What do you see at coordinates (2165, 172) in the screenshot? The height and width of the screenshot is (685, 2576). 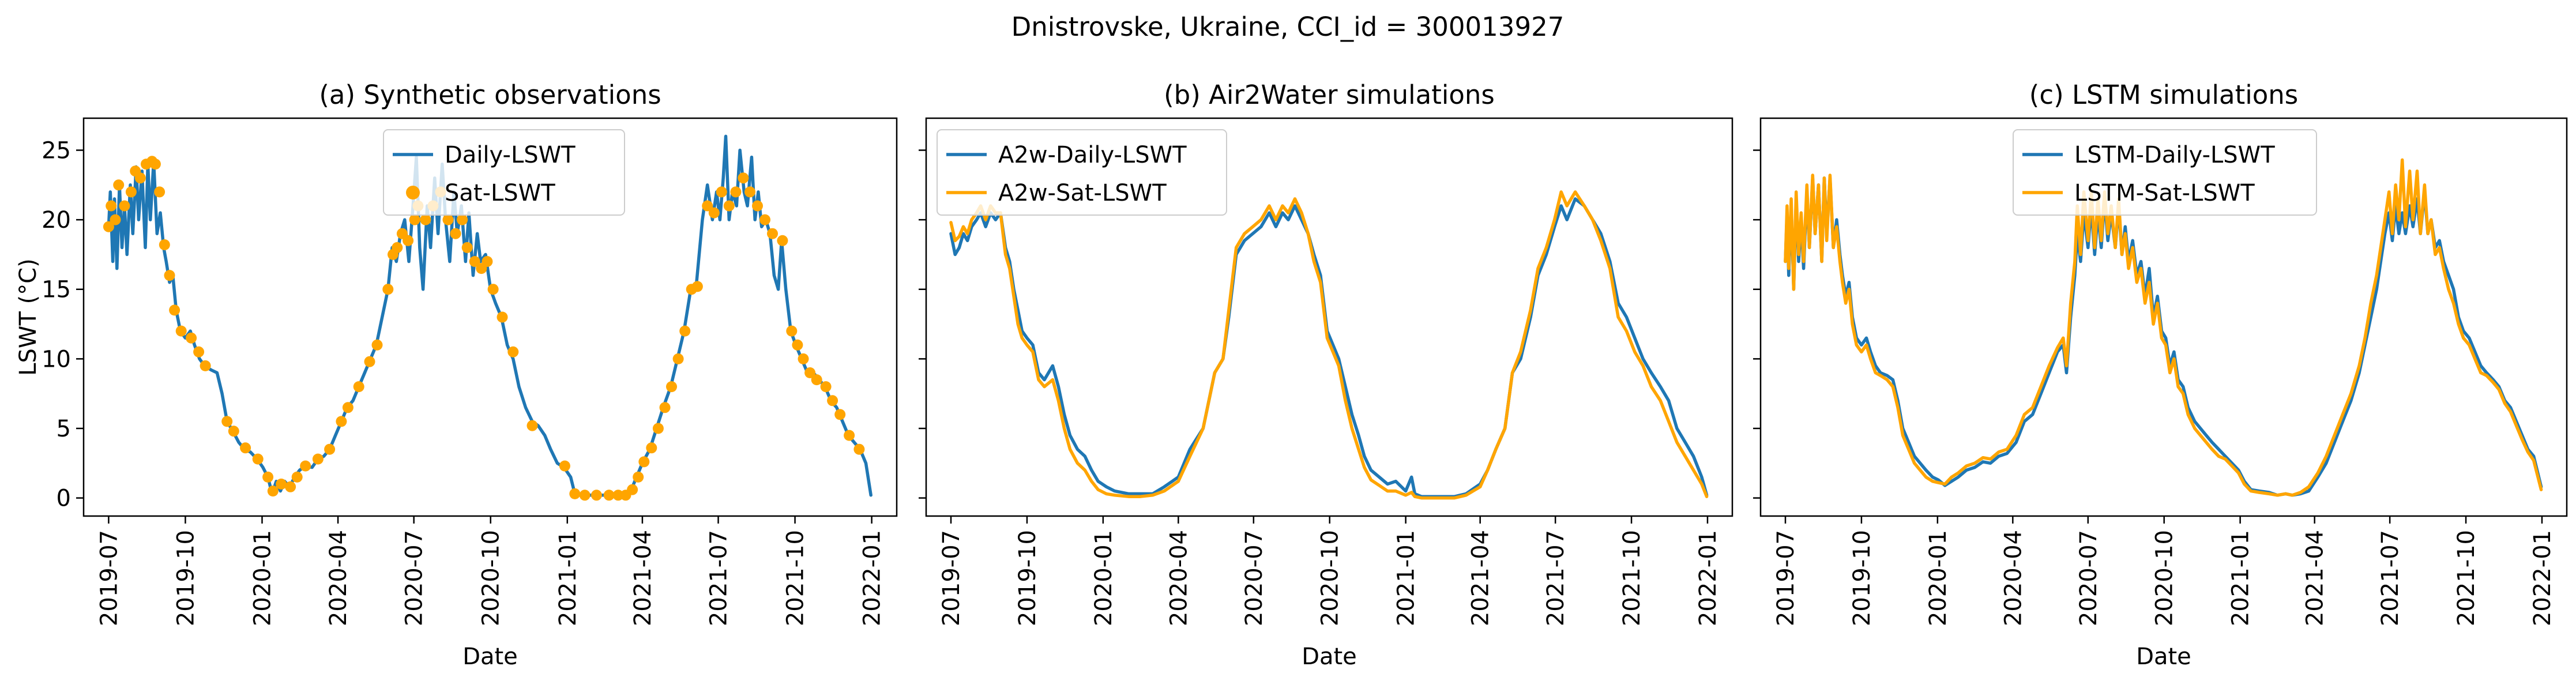 I see `panel-c-legend: LSTM-Daily-LSWT LSTM-Sat-LSWT` at bounding box center [2165, 172].